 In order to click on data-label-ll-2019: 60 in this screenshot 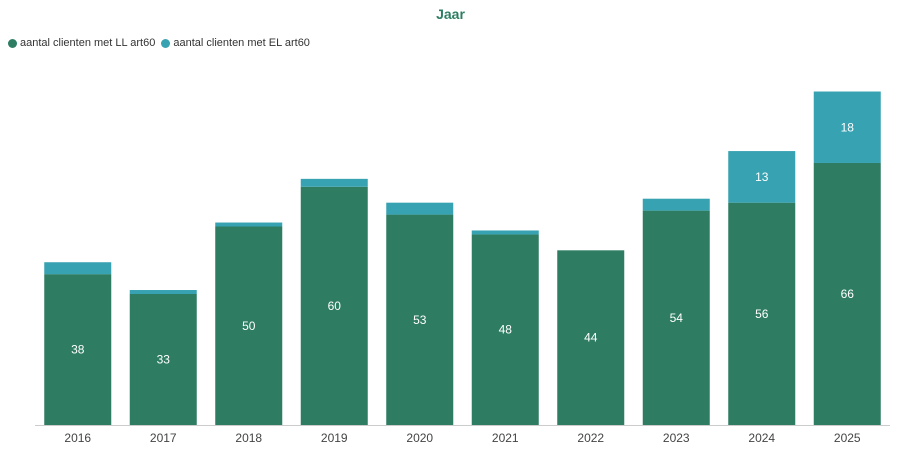, I will do `click(335, 306)`.